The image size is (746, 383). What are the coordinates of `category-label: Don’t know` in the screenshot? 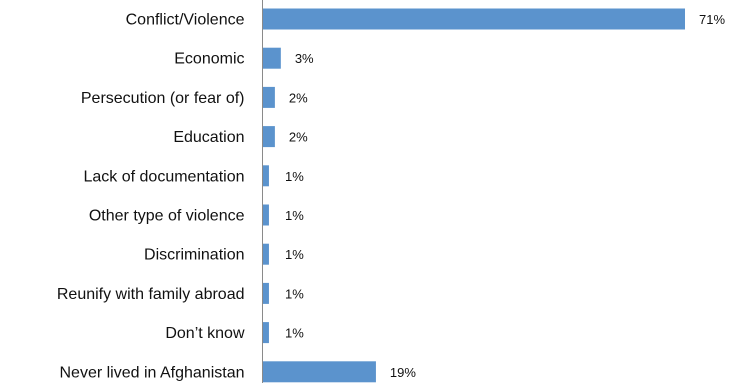 It's located at (205, 333).